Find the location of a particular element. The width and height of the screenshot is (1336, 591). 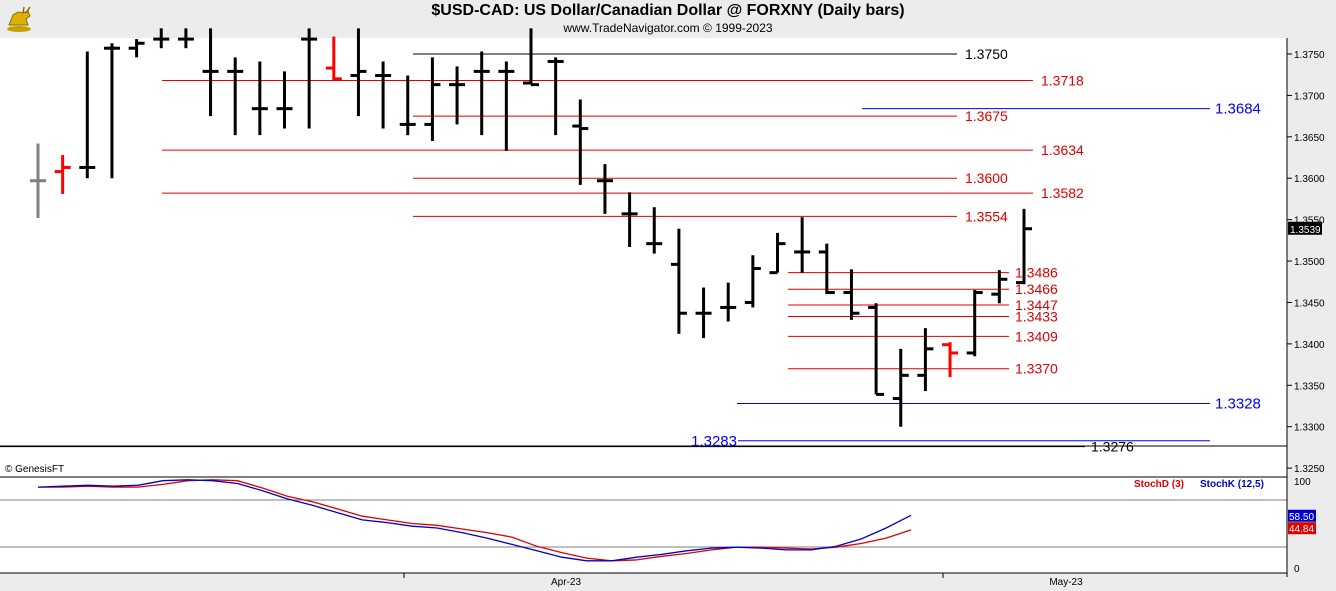

stoch-last-value: 44.84 is located at coordinates (1301, 529).